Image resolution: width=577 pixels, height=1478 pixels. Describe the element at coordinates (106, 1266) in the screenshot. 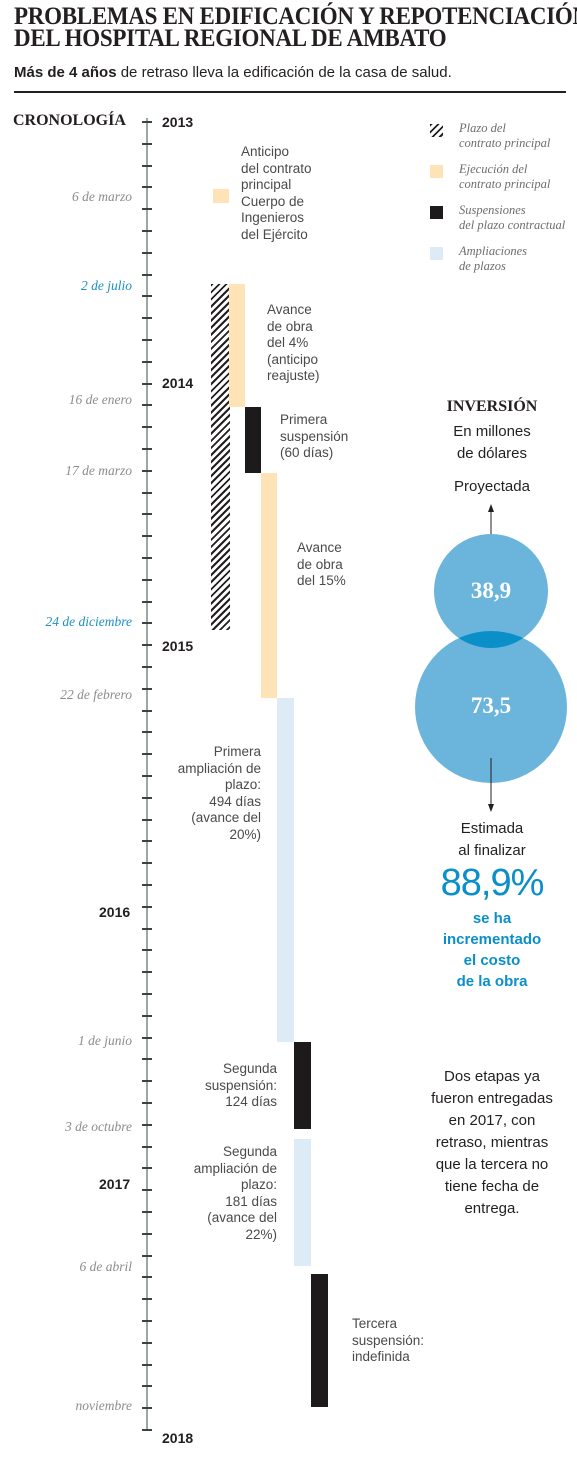

I see `date-6-abril: 6 de abril` at that location.